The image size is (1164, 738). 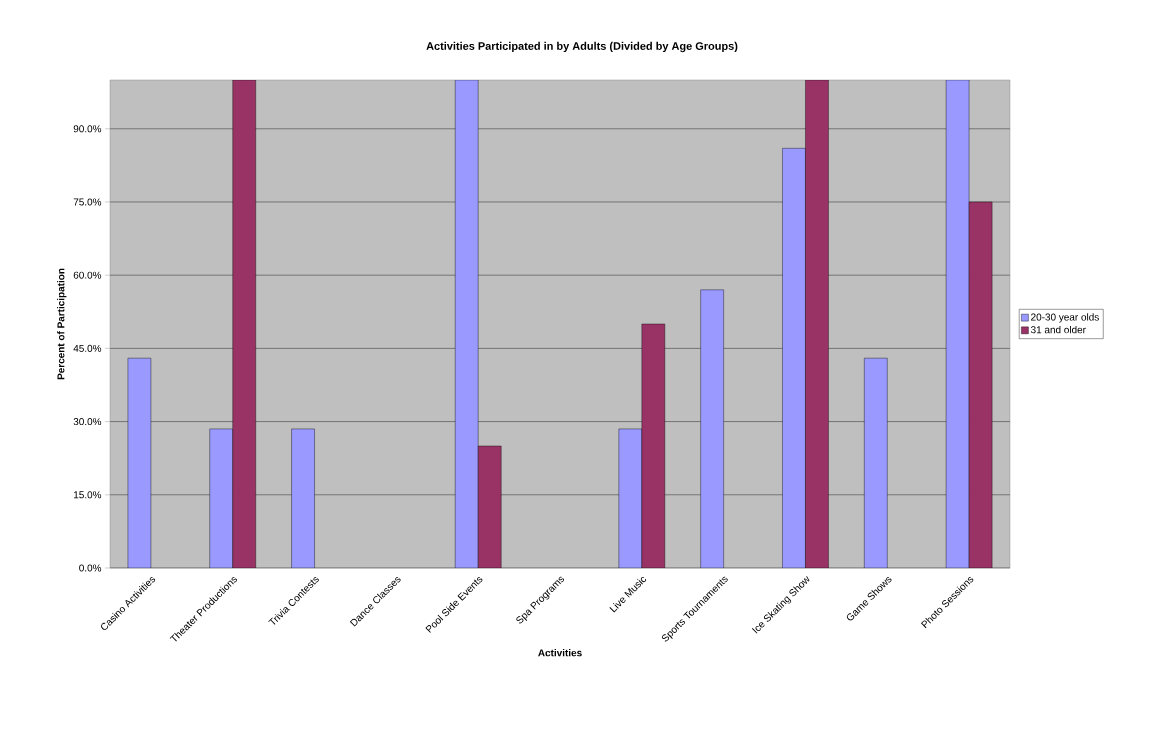 What do you see at coordinates (582, 47) in the screenshot?
I see `chart-title: Activities Participated in by Adults (Divided by Age Groups)` at bounding box center [582, 47].